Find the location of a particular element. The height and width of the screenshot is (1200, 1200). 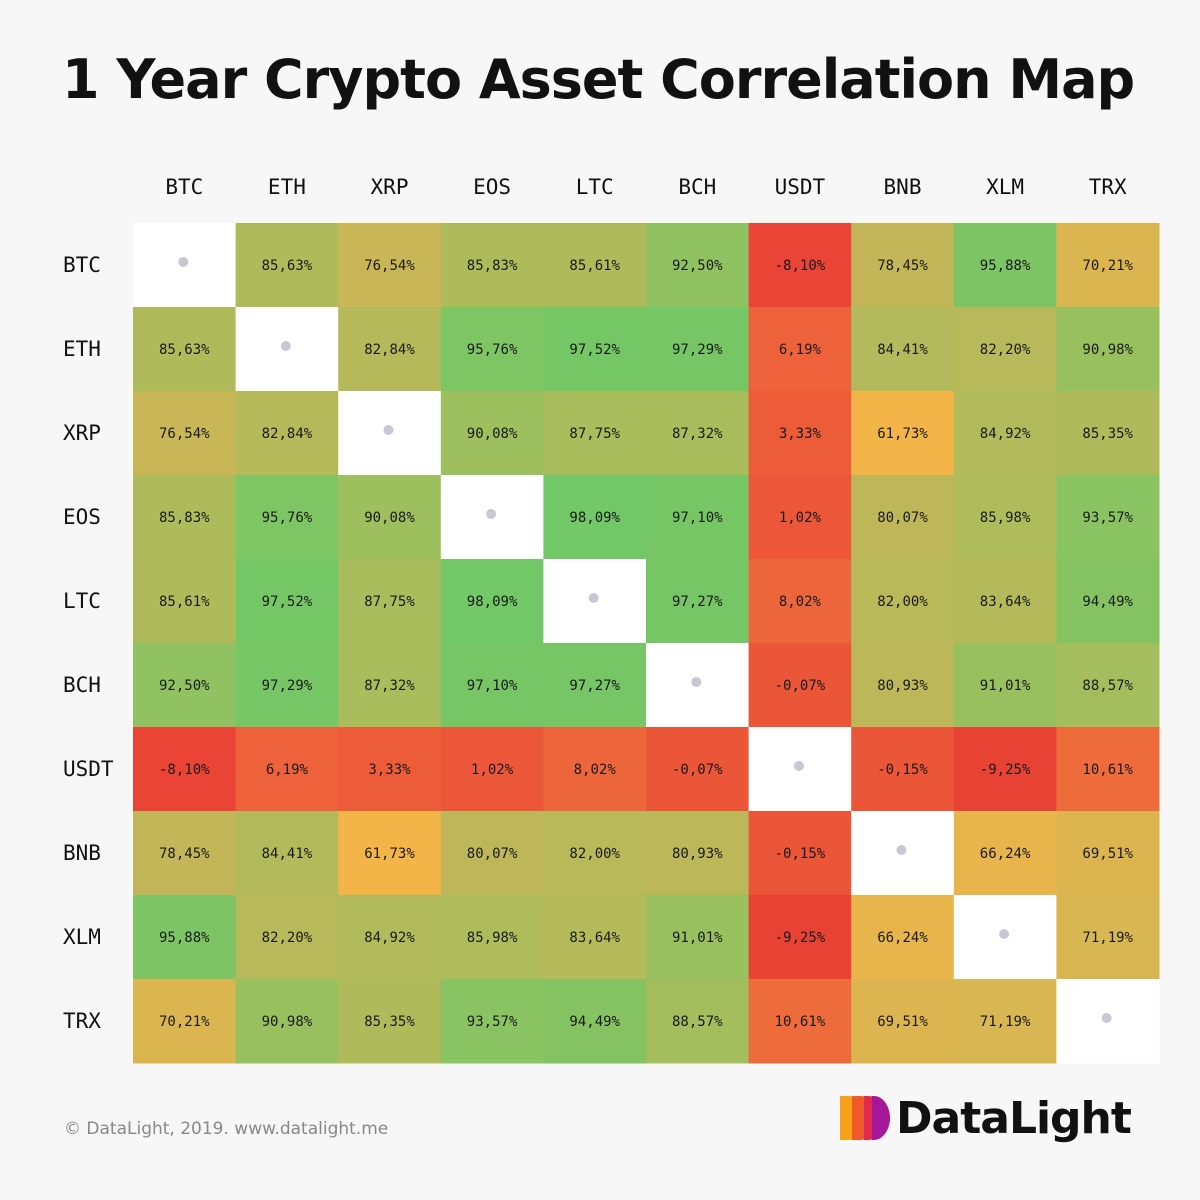

cell-value-eth-btc: 85,63% is located at coordinates (184, 350).